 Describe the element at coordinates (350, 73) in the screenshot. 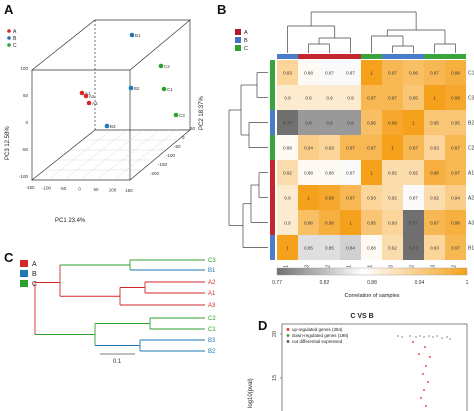

I see `heatmap-cell-value: 0.87` at that location.